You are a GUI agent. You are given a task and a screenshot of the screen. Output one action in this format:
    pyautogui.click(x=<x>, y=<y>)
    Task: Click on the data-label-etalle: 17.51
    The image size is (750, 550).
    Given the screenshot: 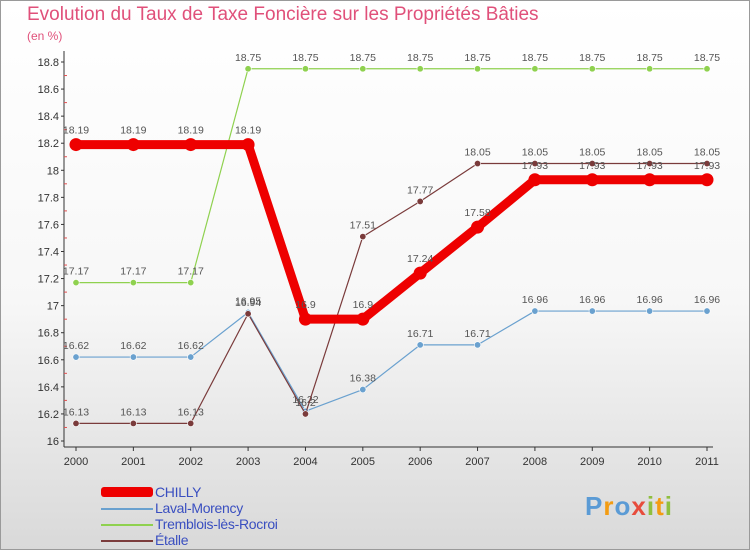 What is the action you would take?
    pyautogui.click(x=363, y=226)
    